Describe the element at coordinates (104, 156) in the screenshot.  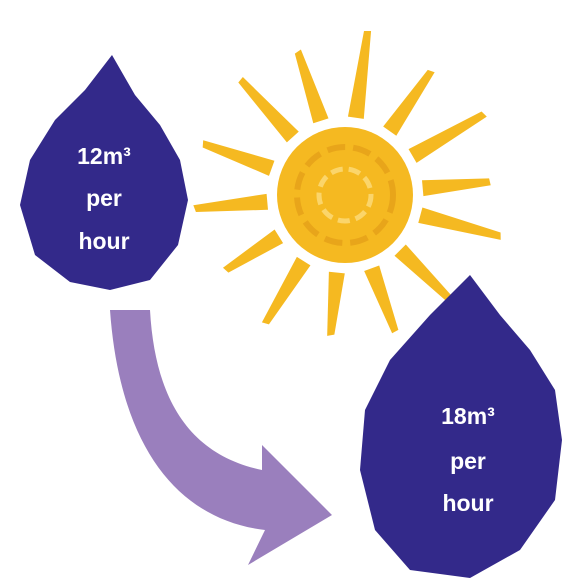
I see `drop-label: 12m³` at that location.